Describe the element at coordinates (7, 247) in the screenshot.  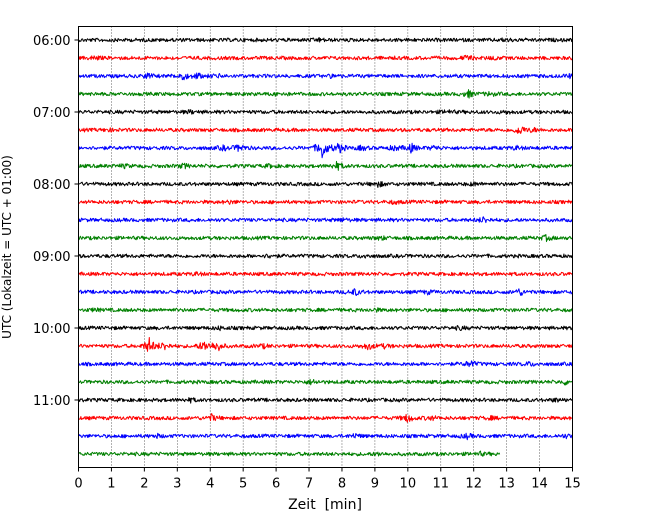
I see `y-axis-title: UTC (Lokalzeit = UTC + 01:00)` at that location.